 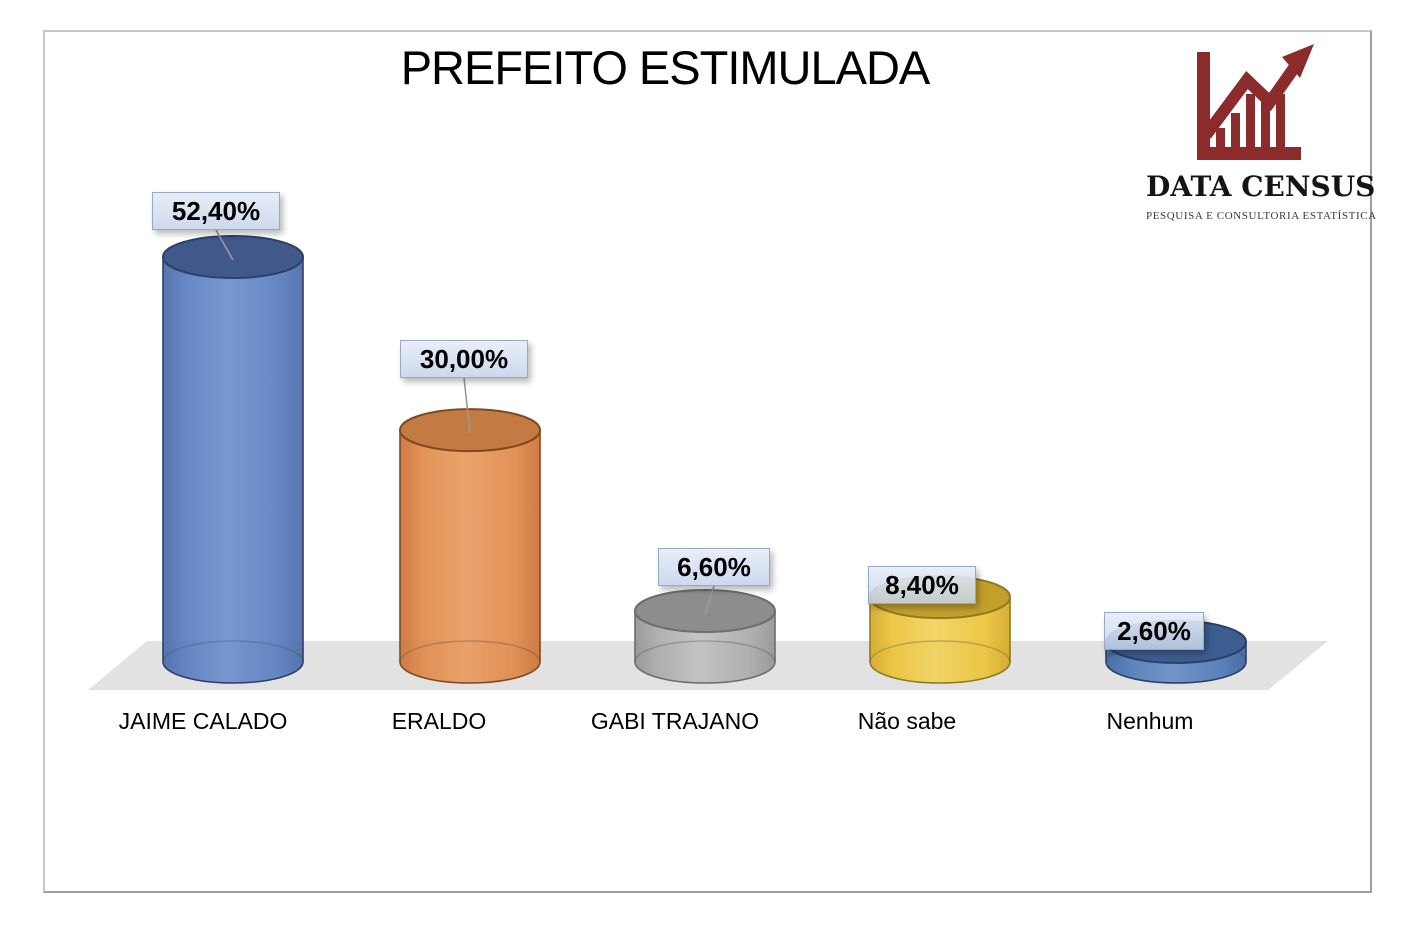 What do you see at coordinates (1261, 186) in the screenshot?
I see `logo-name: DATA CENSUS` at bounding box center [1261, 186].